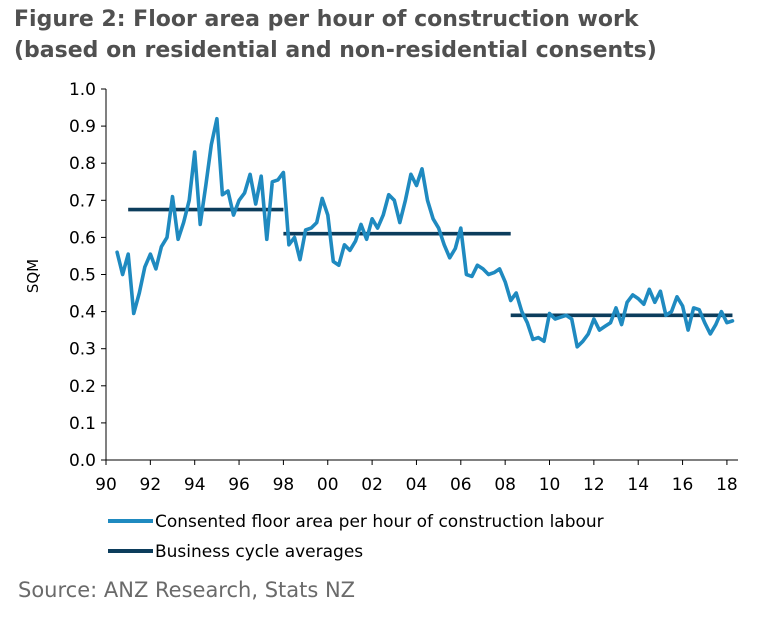  I want to click on y-tick-label: 0.5, so click(82, 276).